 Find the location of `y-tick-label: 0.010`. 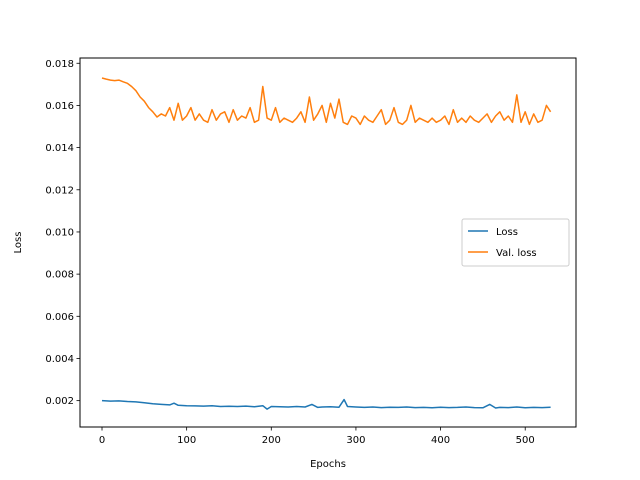

y-tick-label: 0.010 is located at coordinates (59, 232).